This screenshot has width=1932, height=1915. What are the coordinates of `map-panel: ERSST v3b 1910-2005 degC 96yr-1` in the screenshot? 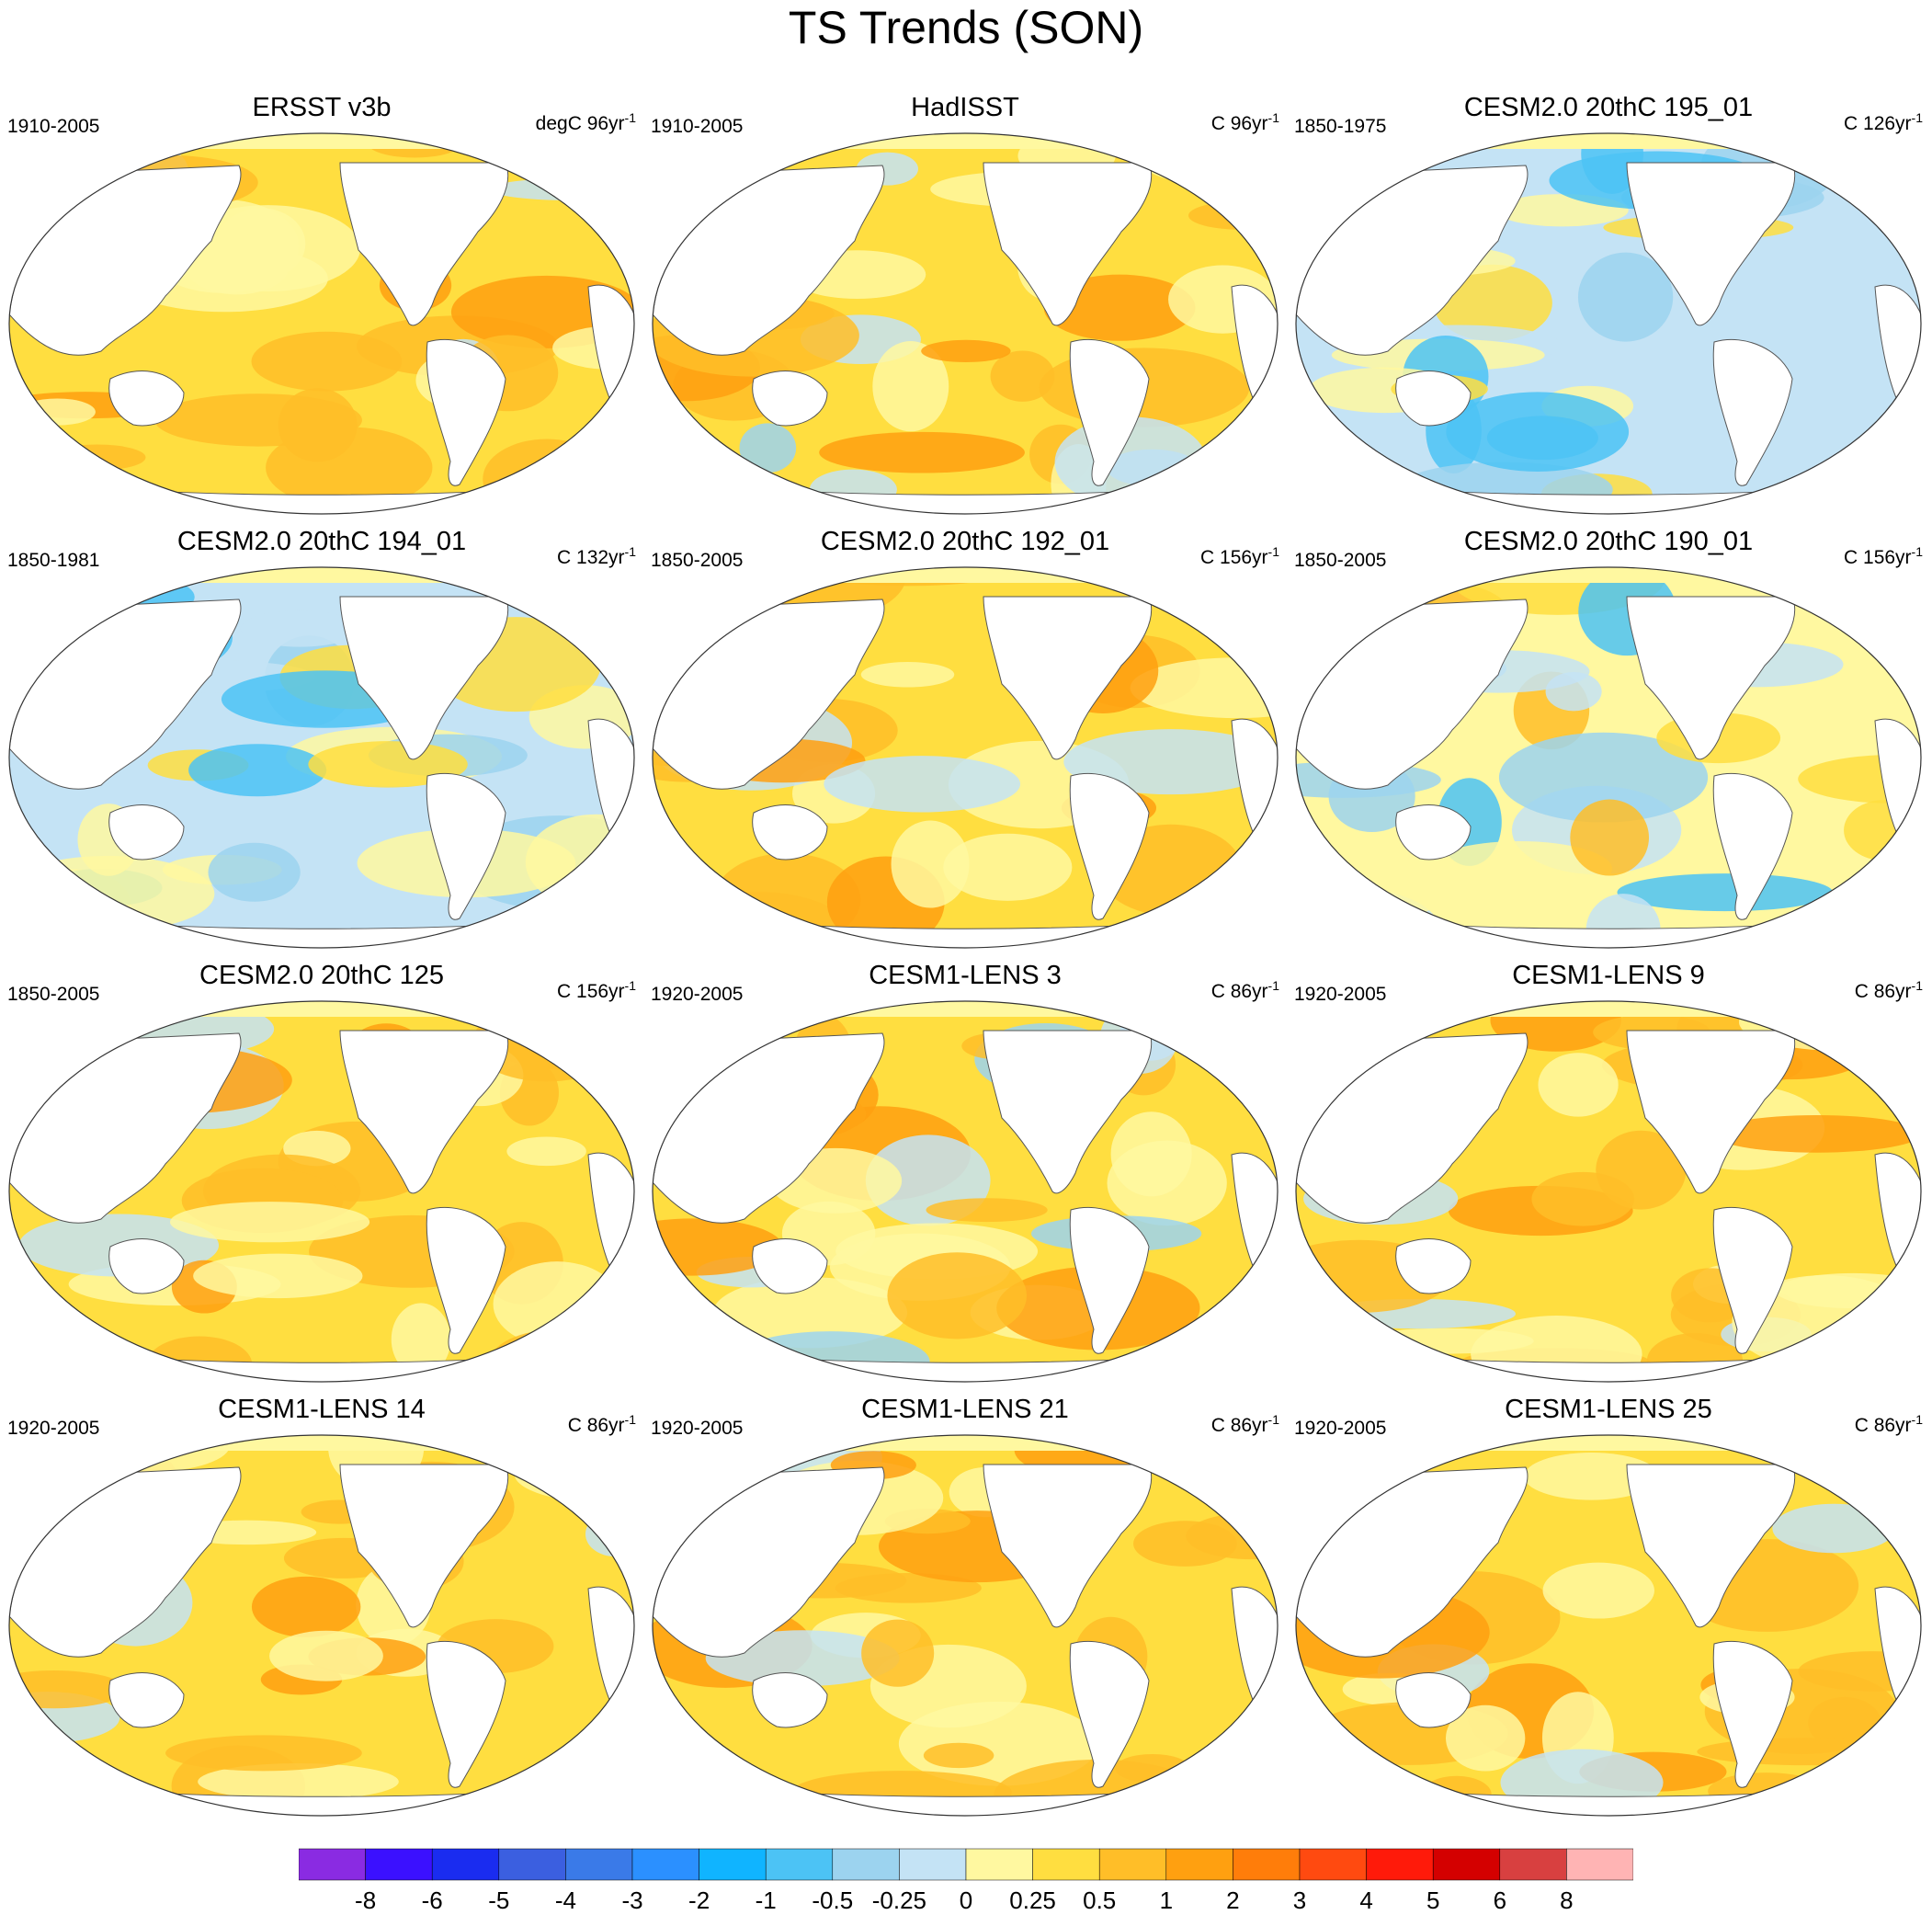 It's located at (321, 308).